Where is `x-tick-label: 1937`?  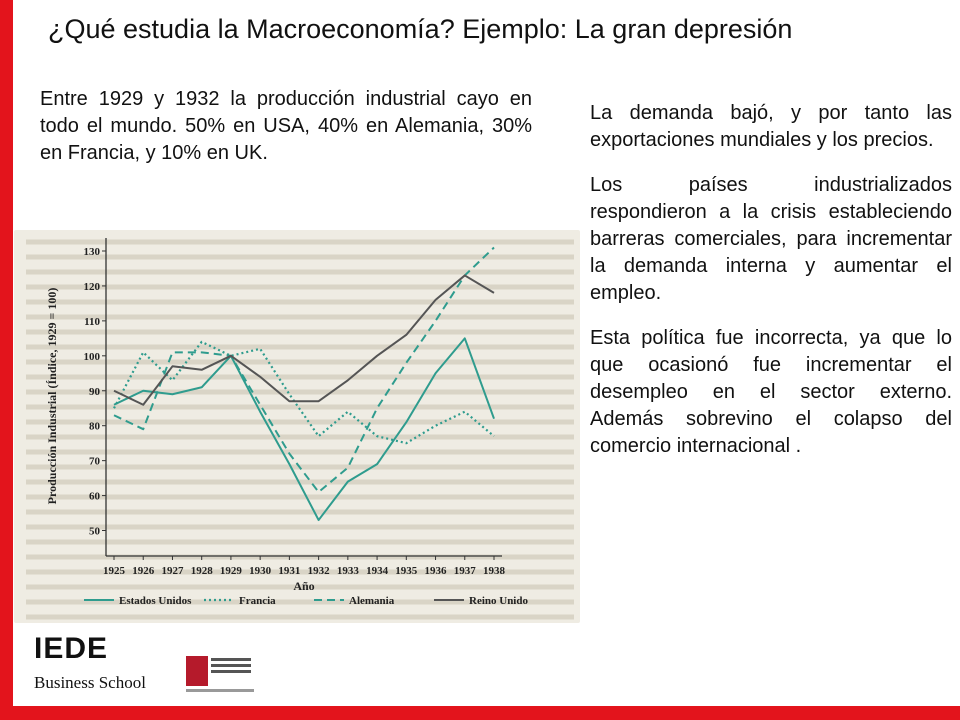
x-tick-label: 1937 is located at coordinates (465, 571).